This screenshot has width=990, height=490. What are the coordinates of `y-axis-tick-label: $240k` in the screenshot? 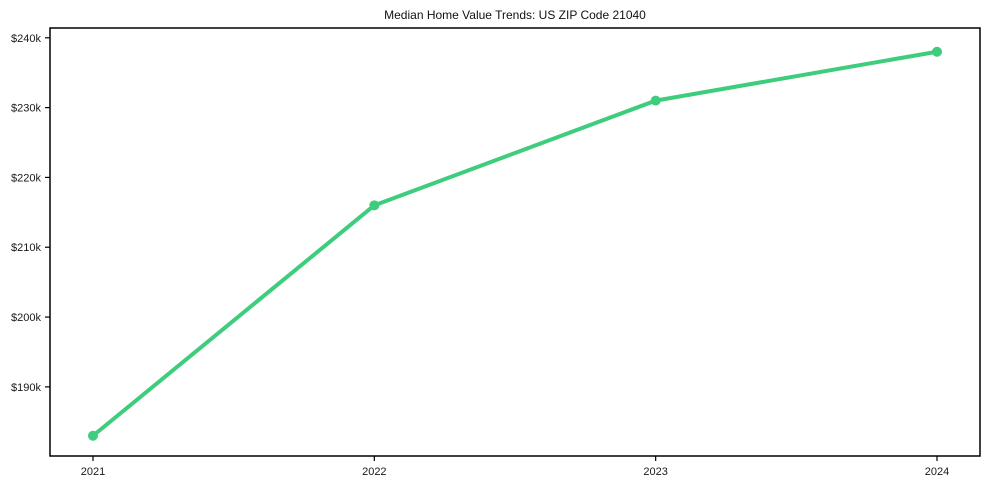 It's located at (26, 39).